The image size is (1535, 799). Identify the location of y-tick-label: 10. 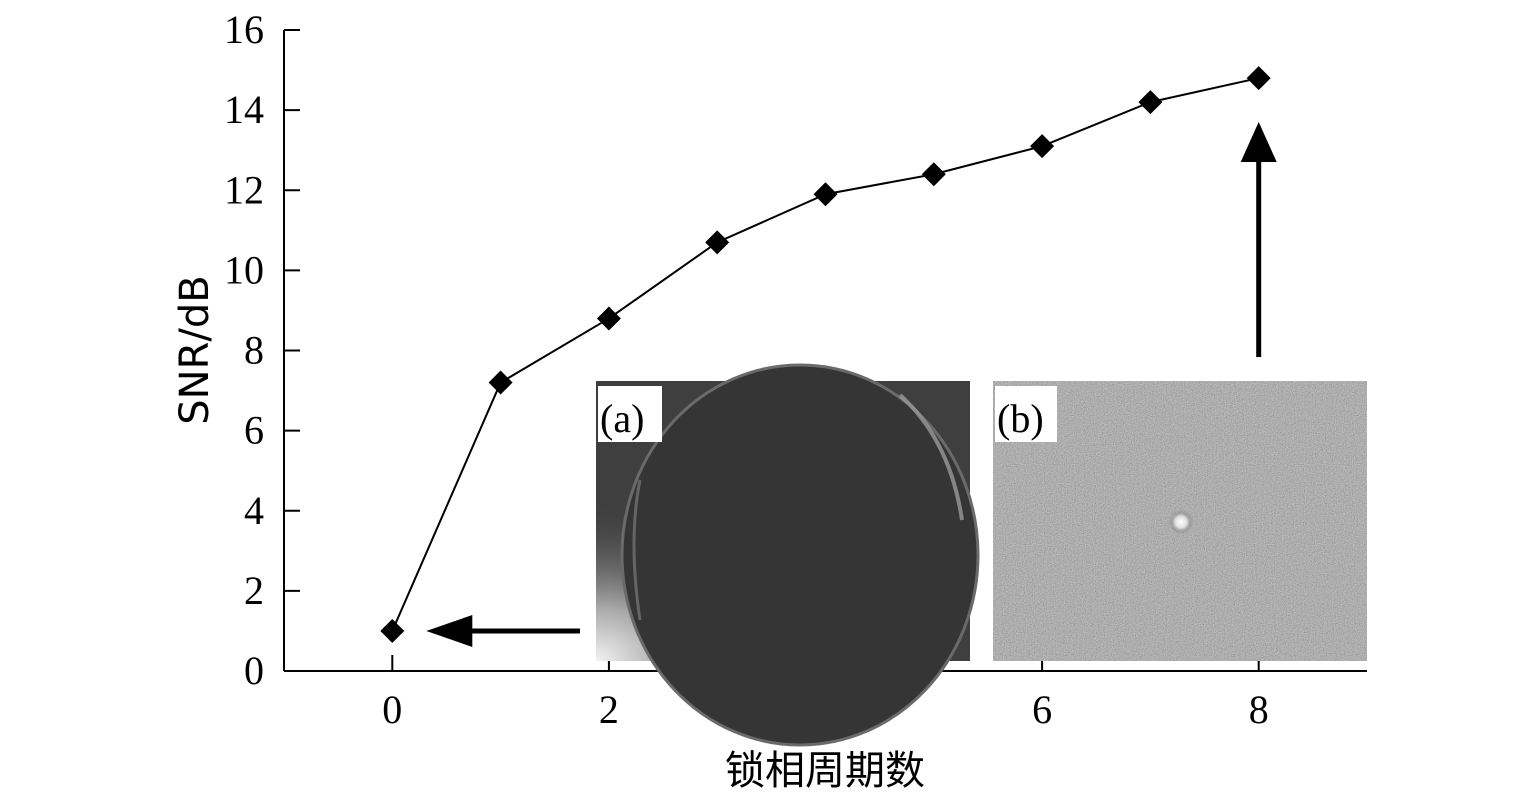
(244, 269).